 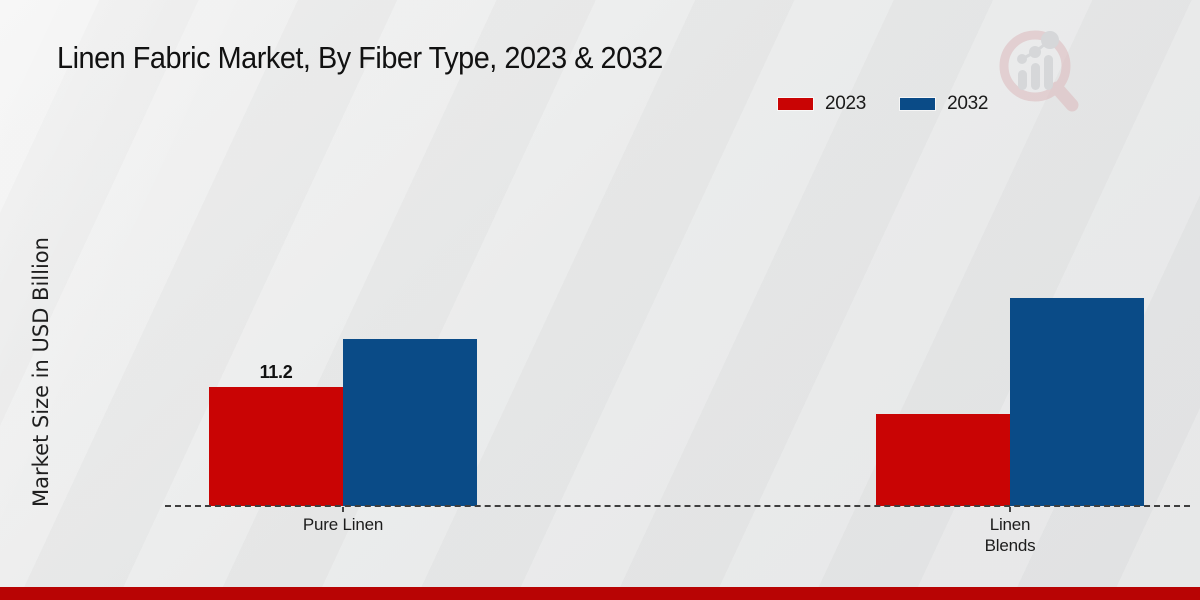 I want to click on legend: 2023 2032, so click(x=883, y=104).